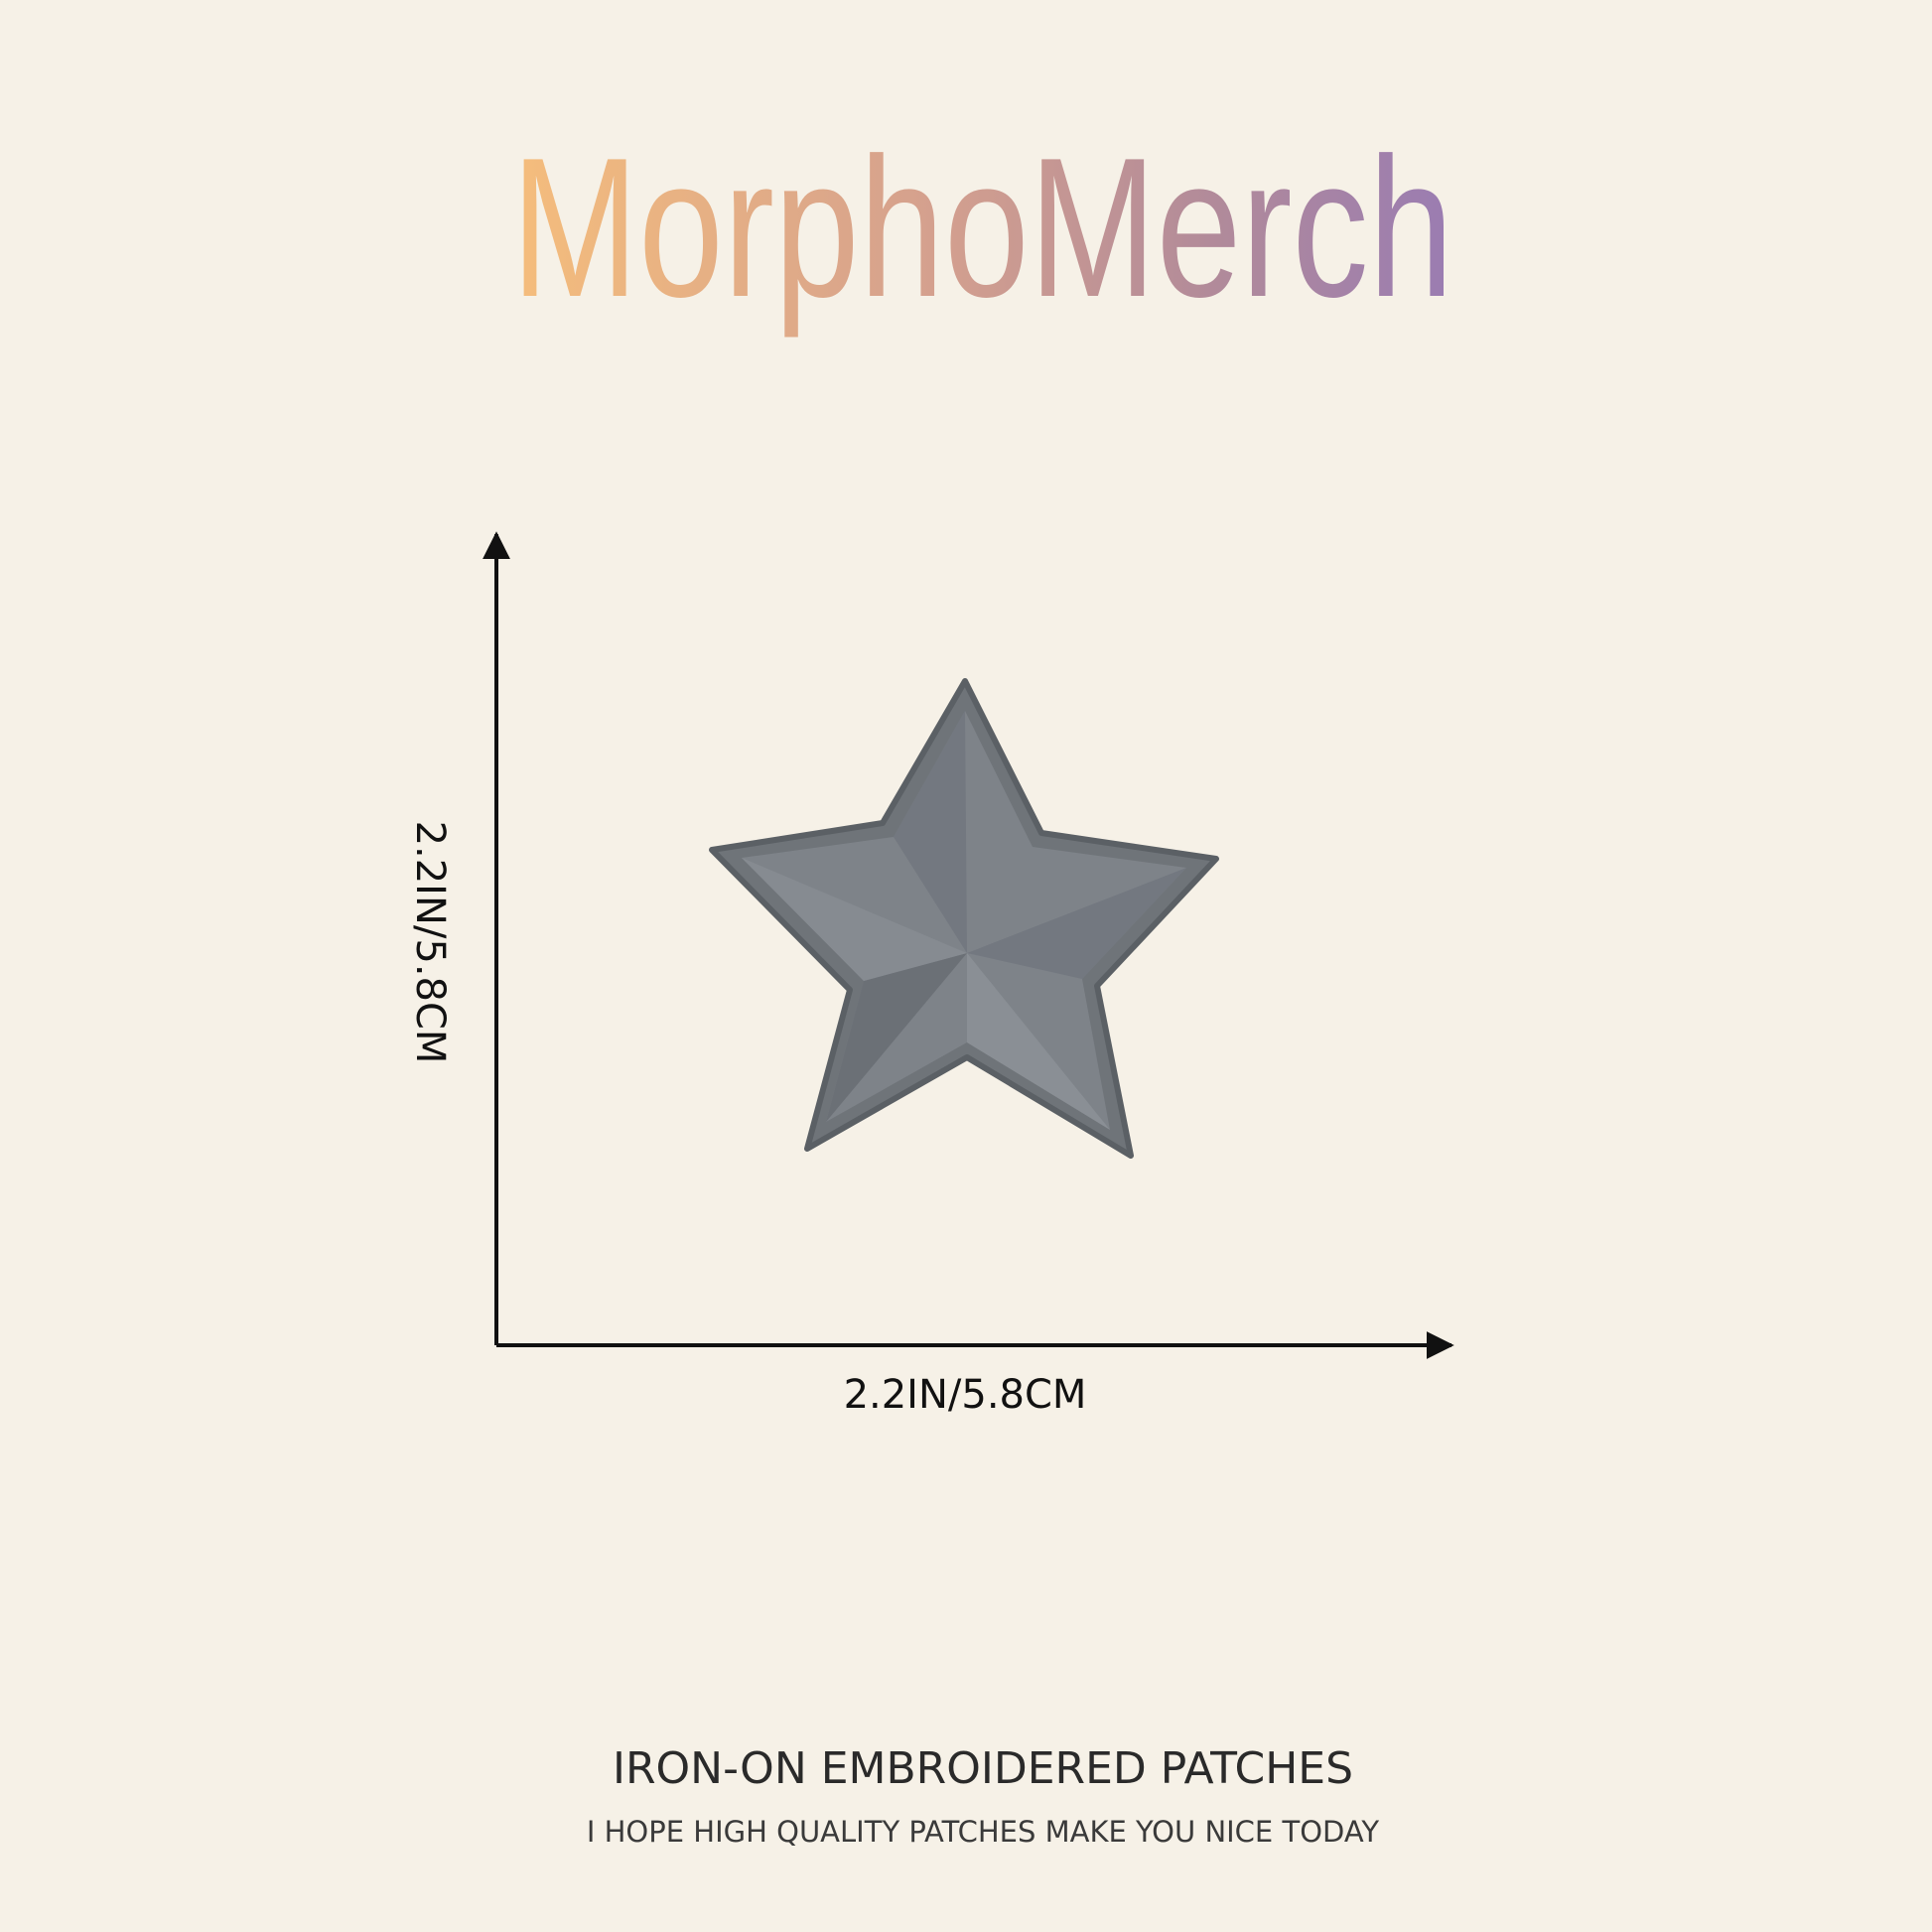  What do you see at coordinates (982, 228) in the screenshot?
I see `brand-logo: MorphoMerch` at bounding box center [982, 228].